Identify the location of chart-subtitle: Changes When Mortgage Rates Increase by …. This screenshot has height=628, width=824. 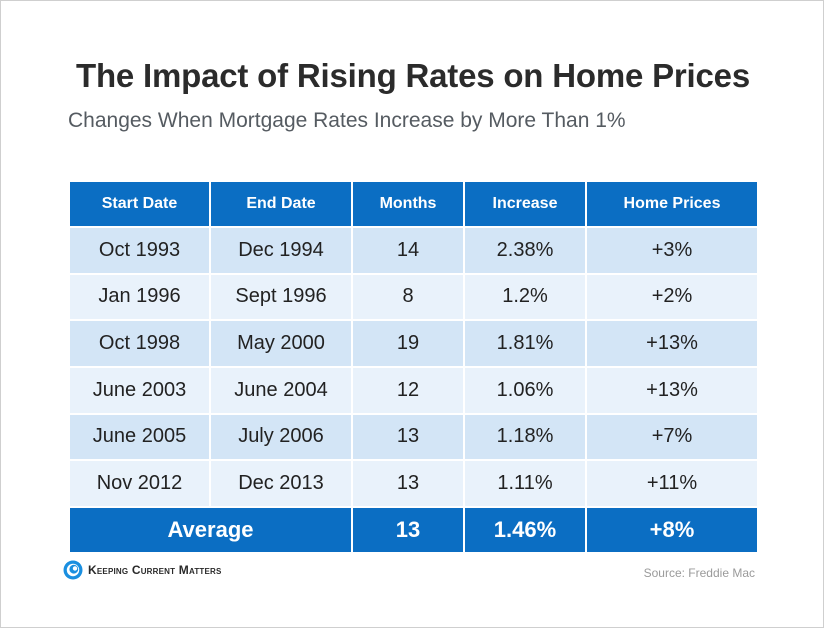
(347, 120).